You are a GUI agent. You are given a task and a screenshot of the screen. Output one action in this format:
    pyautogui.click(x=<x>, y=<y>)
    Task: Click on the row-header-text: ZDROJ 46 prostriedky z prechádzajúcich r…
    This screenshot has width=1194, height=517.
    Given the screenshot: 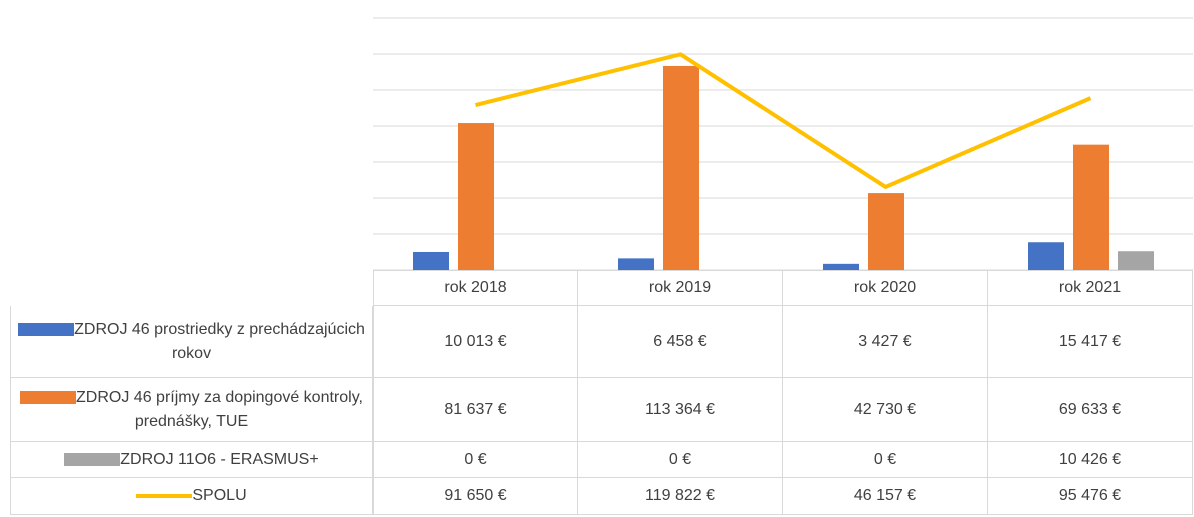 What is the action you would take?
    pyautogui.click(x=191, y=342)
    